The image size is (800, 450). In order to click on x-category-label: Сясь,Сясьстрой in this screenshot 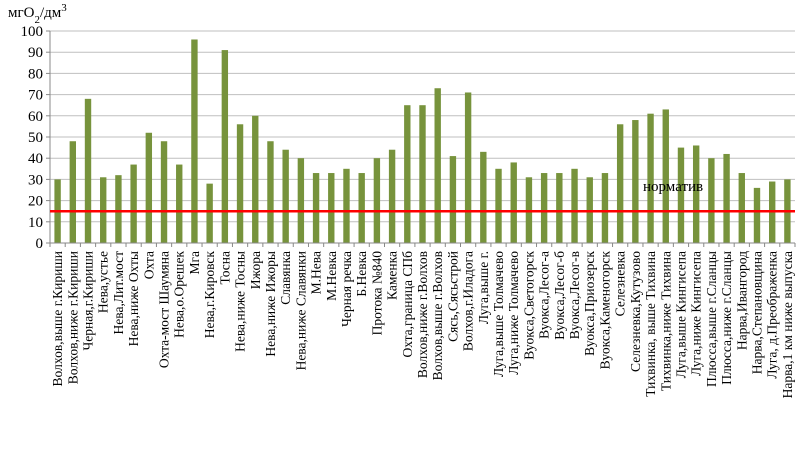, I will do `click(452, 296)`.